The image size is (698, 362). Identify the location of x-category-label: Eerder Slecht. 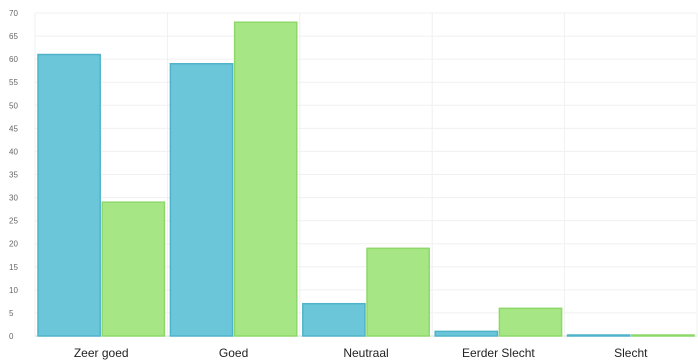
(498, 353).